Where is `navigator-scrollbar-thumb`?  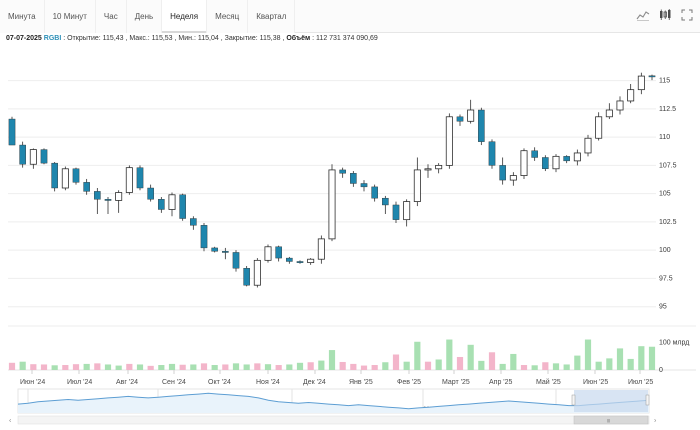 navigator-scrollbar-thumb is located at coordinates (611, 420).